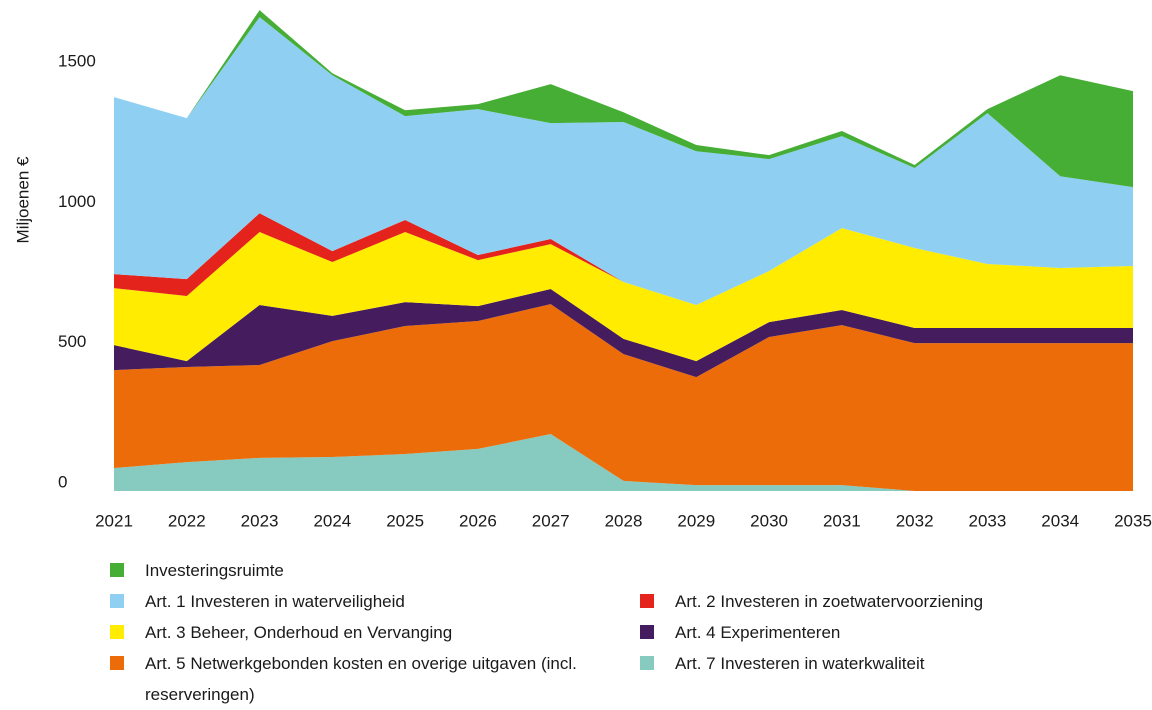 The width and height of the screenshot is (1152, 710). Describe the element at coordinates (260, 520) in the screenshot. I see `x-tick-label: 2023` at that location.